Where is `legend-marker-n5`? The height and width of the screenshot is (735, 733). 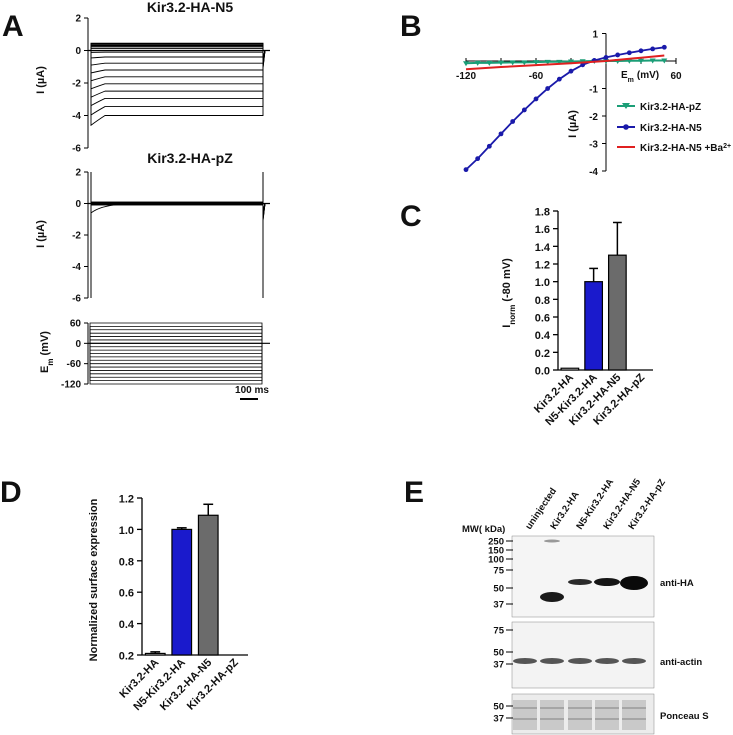
legend-marker-n5 is located at coordinates (626, 127).